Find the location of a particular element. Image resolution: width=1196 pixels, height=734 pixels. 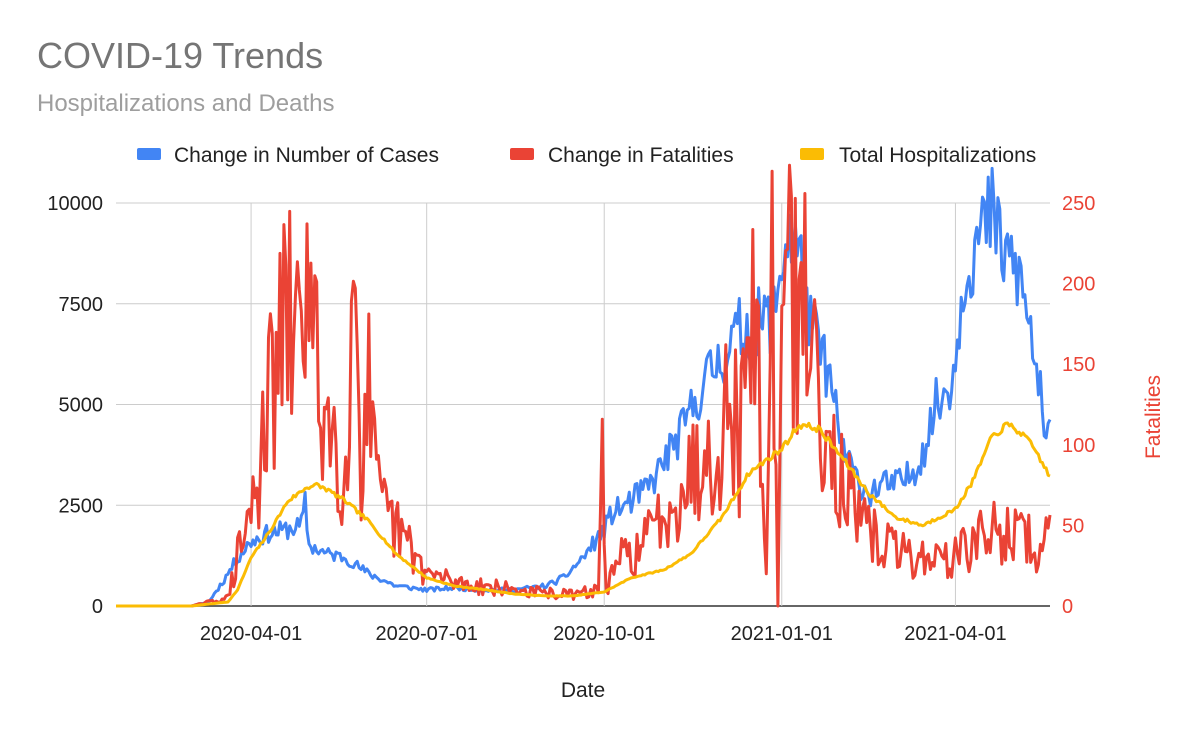

y2-tick-label: 50 is located at coordinates (1073, 526).